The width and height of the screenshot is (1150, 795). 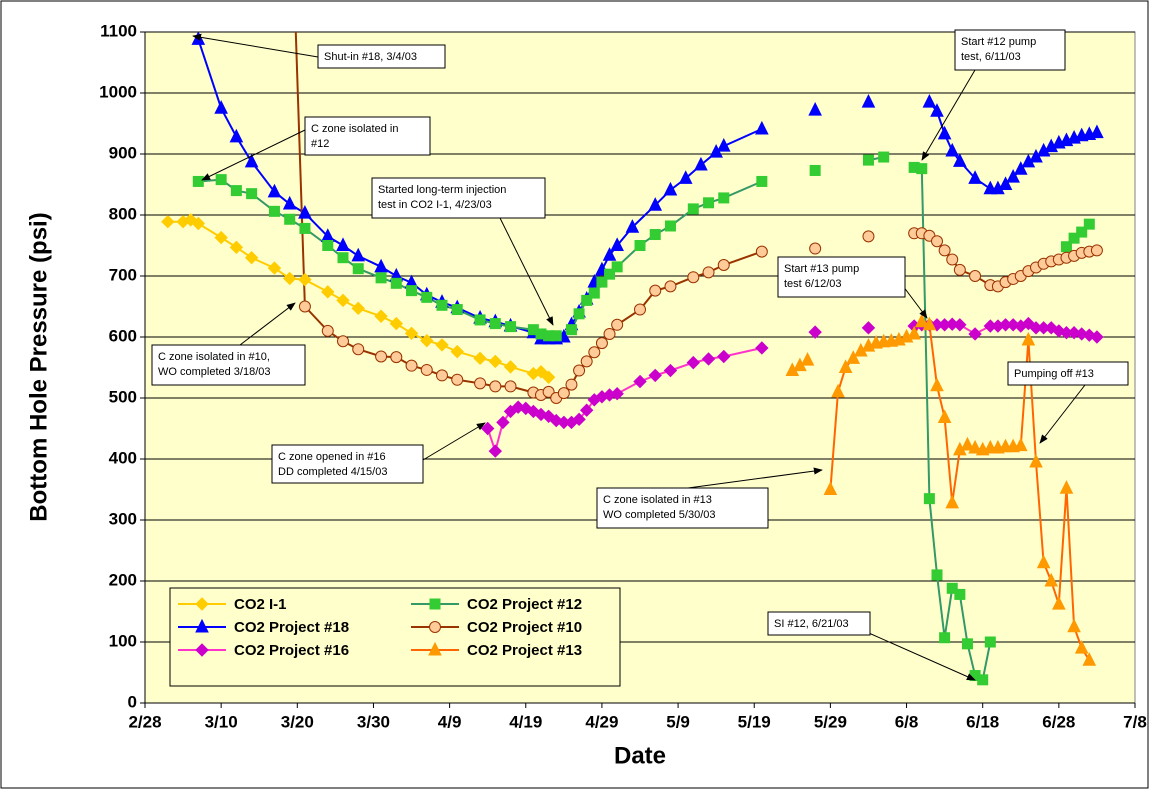 What do you see at coordinates (123, 152) in the screenshot?
I see `y-tick-label: 900` at bounding box center [123, 152].